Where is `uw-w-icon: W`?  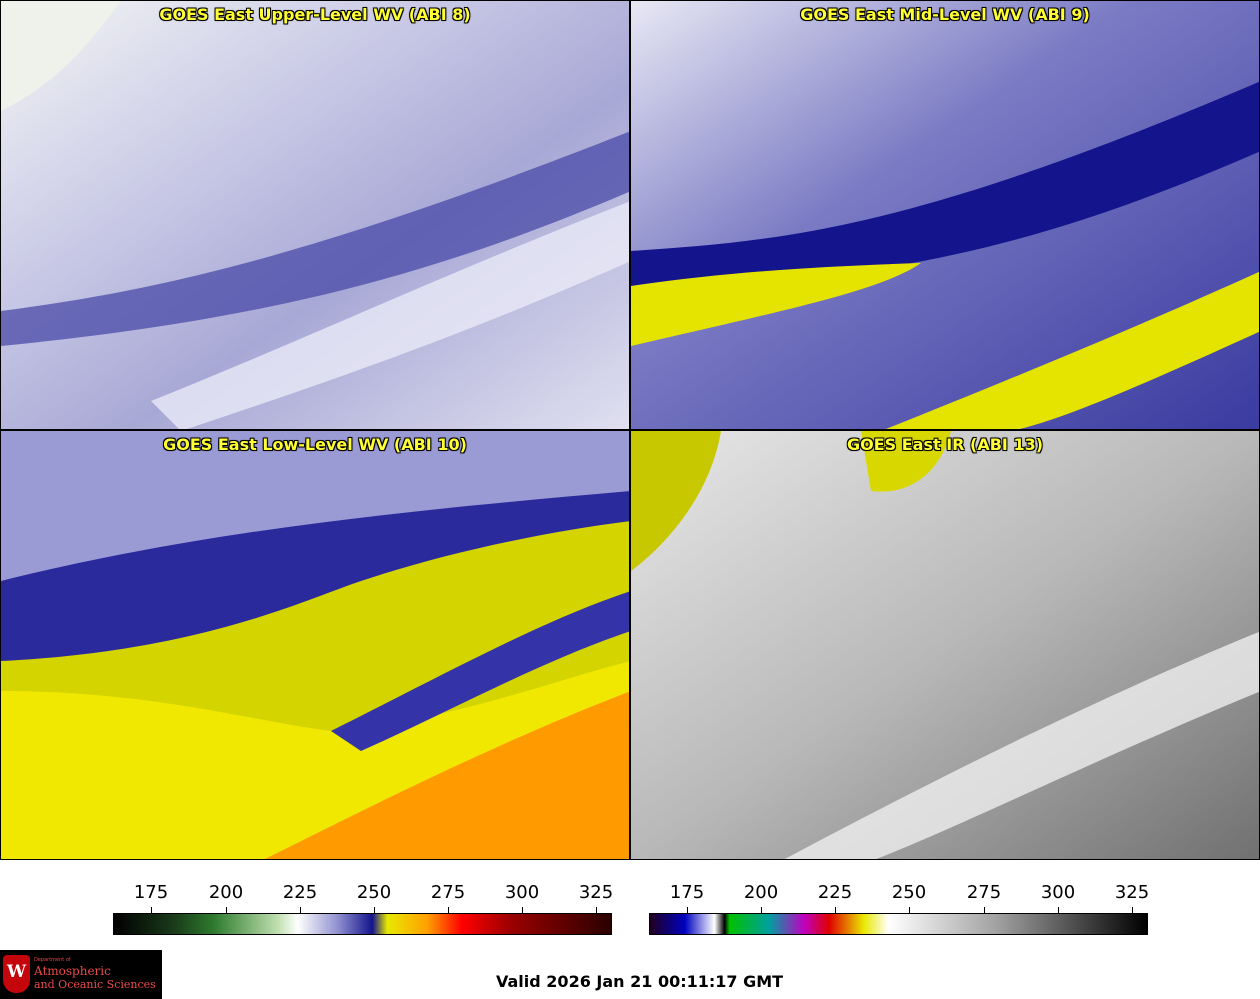 uw-w-icon: W is located at coordinates (16, 972).